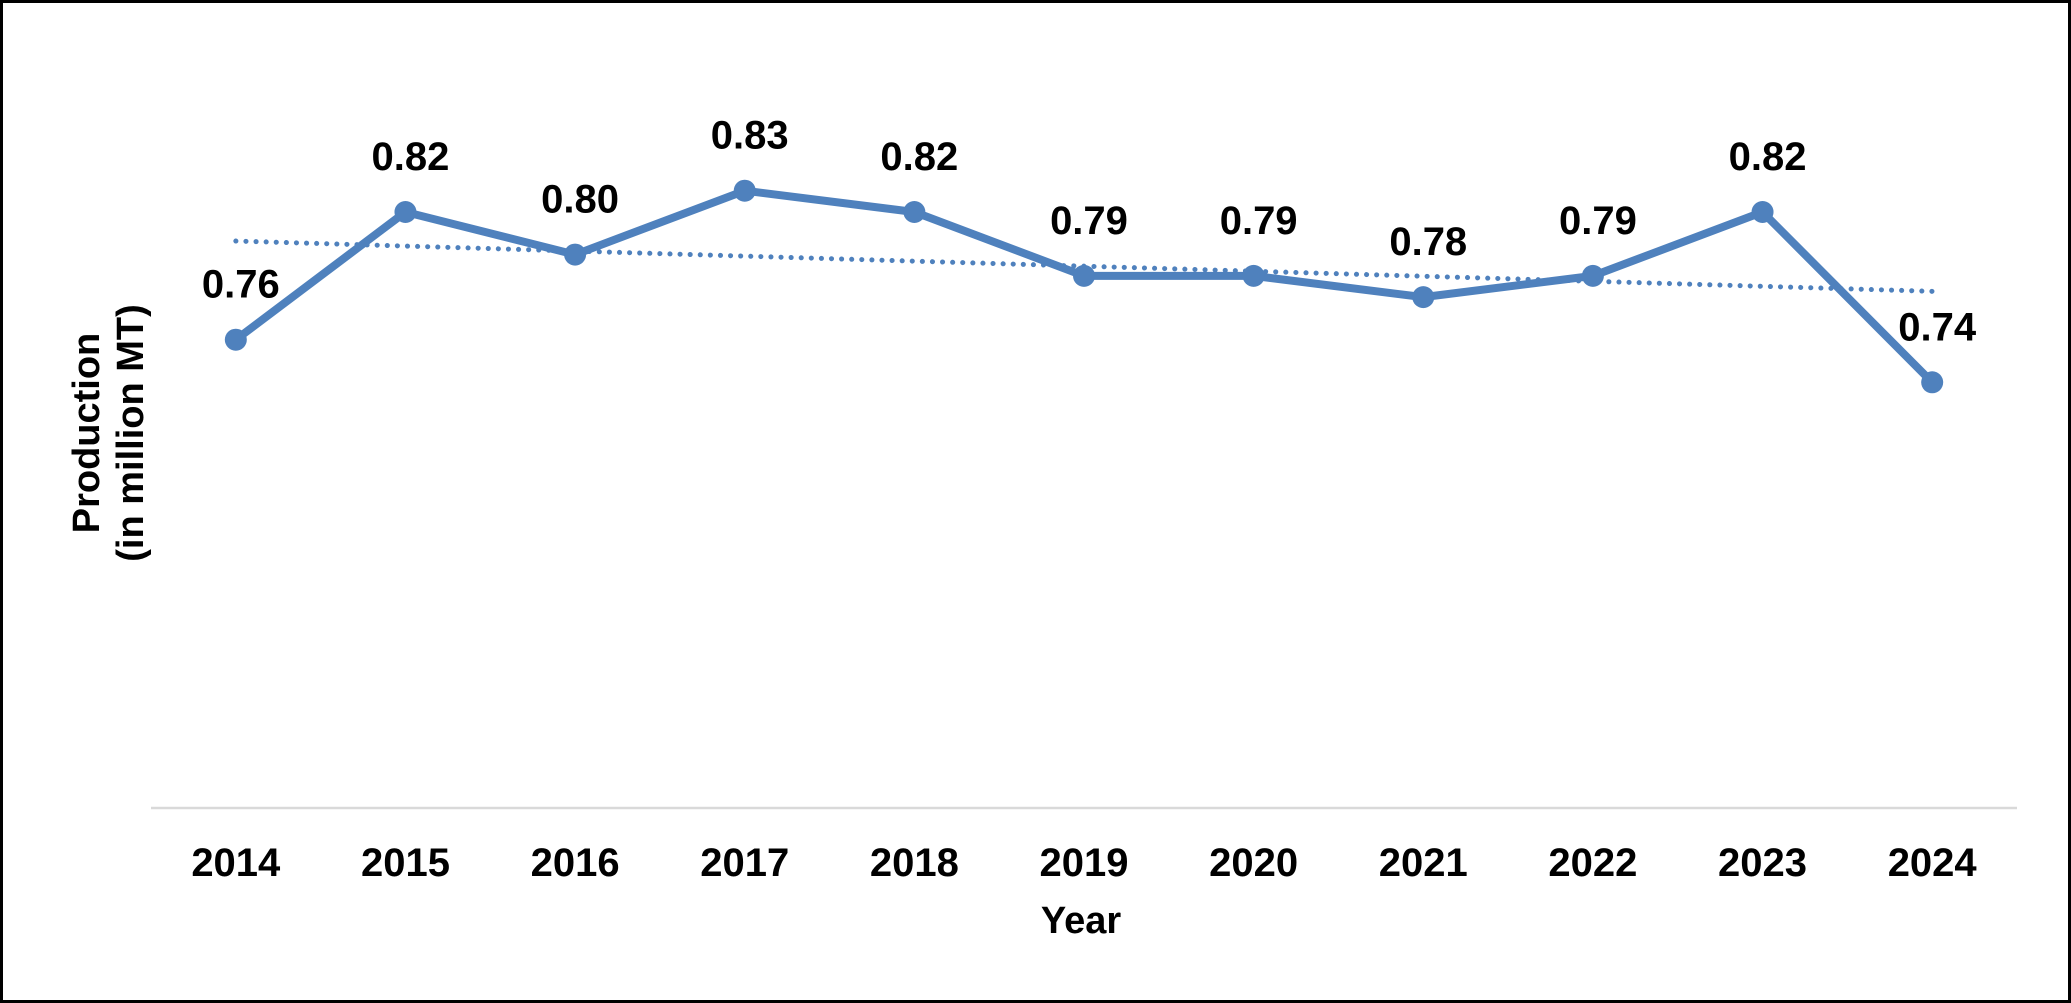 The height and width of the screenshot is (1003, 2071). Describe the element at coordinates (1081, 921) in the screenshot. I see `x-axis-title: Year` at that location.